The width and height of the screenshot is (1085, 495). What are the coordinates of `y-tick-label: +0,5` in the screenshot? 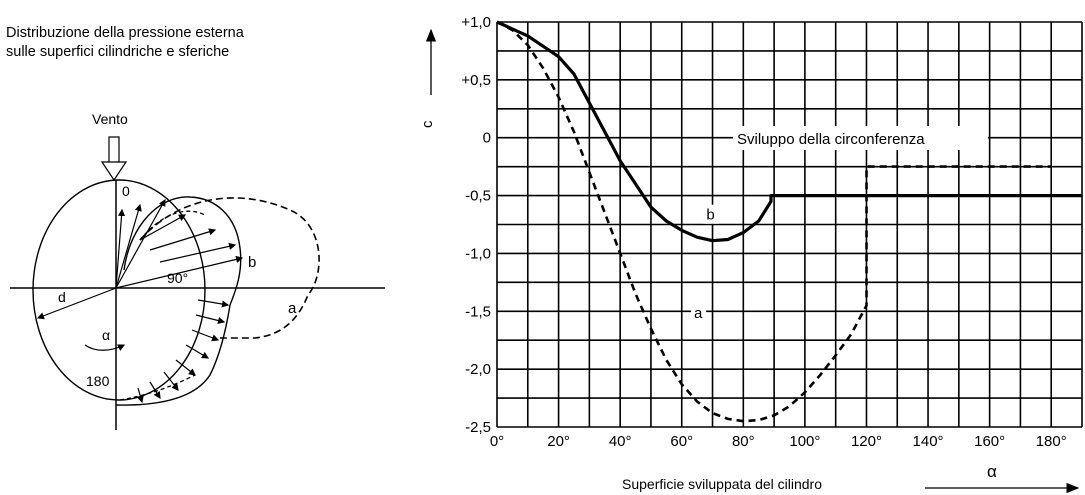 It's located at (476, 80).